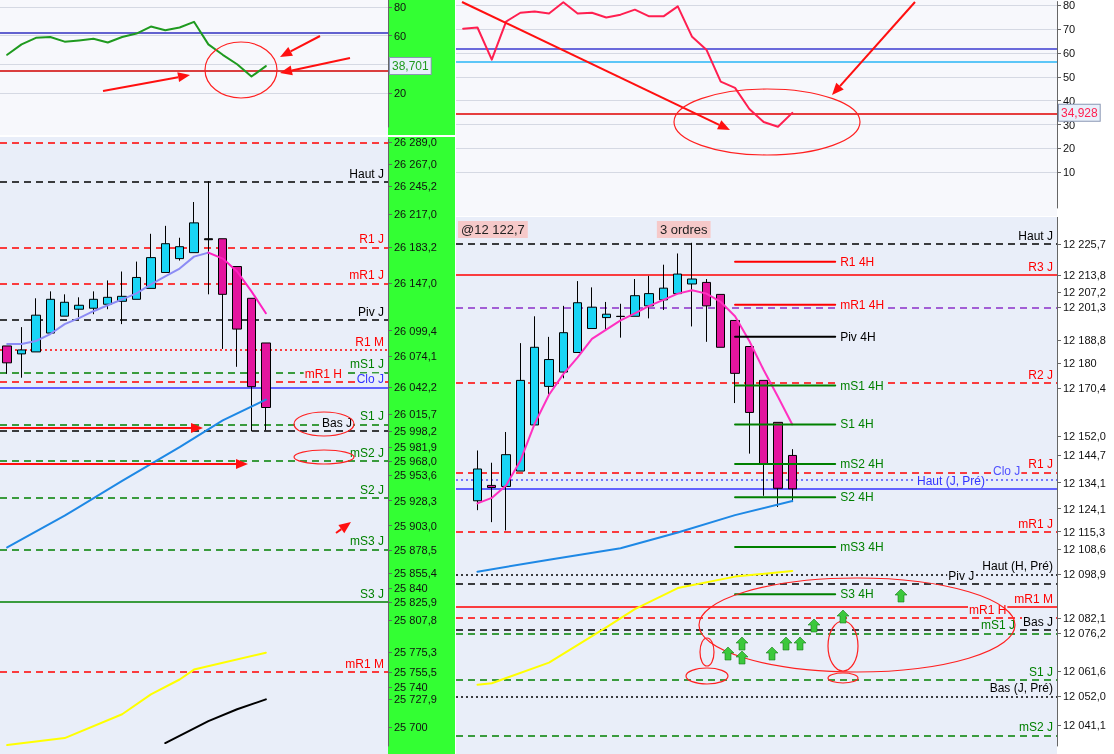 This screenshot has height=754, width=1114. What do you see at coordinates (1069, 124) in the screenshot?
I see `y-tick-label: 30` at bounding box center [1069, 124].